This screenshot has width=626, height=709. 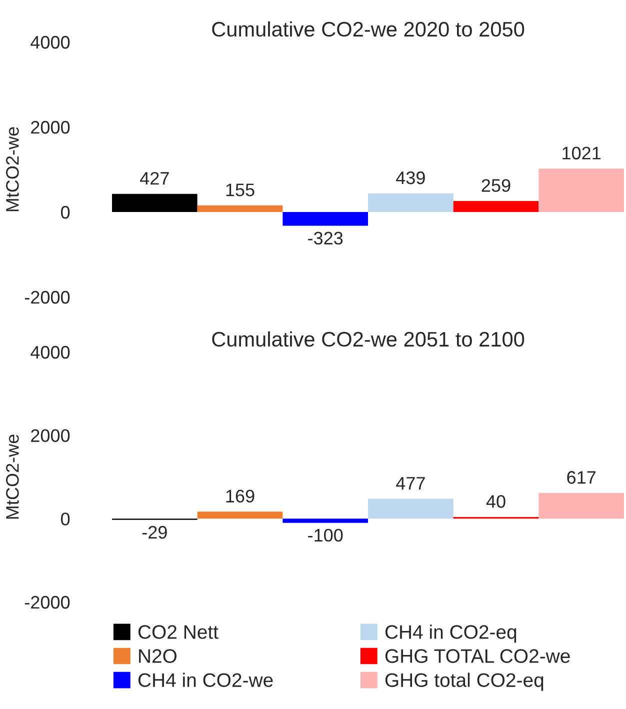 I want to click on data-label: -100, so click(x=325, y=535).